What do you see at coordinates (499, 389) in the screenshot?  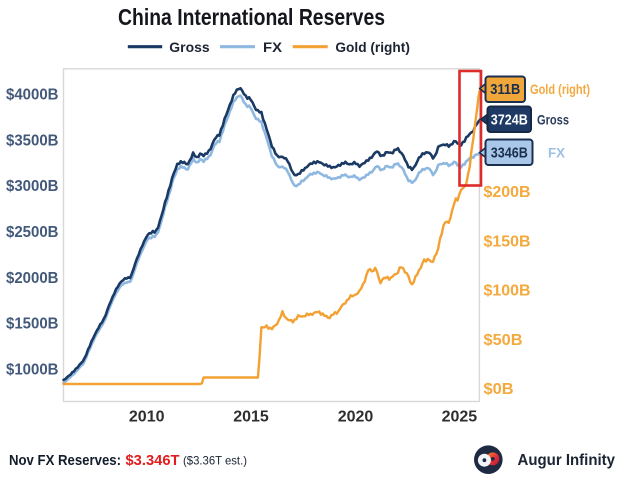 I see `svg-text: $0B` at bounding box center [499, 389].